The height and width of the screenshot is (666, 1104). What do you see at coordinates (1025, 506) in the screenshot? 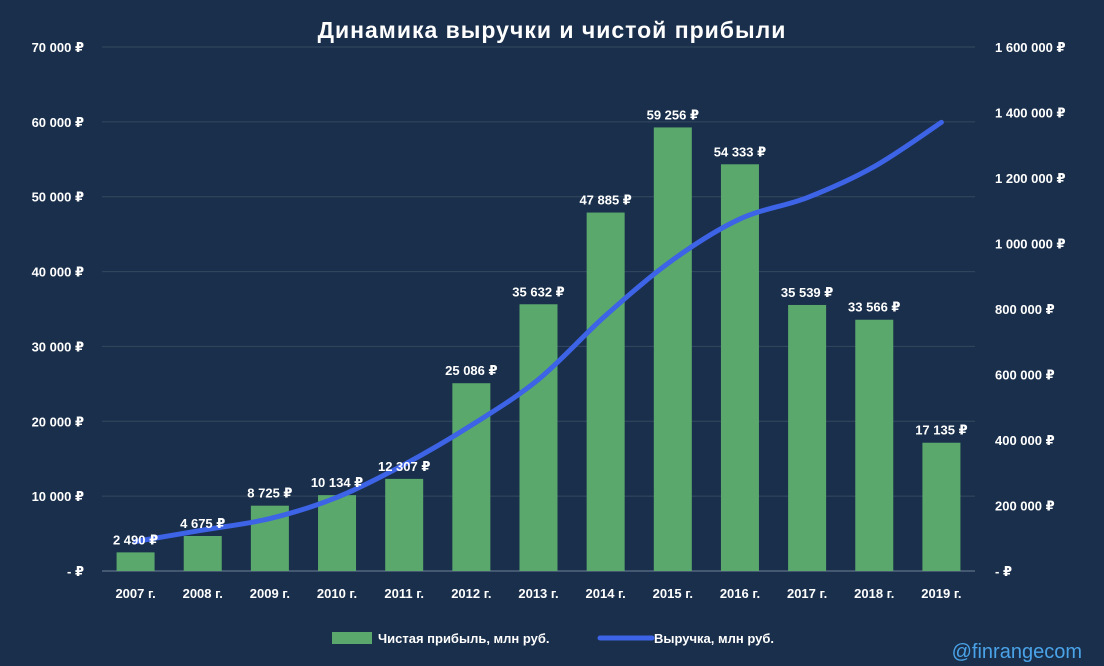
I see `right-tick-label: 200 000 ₽` at bounding box center [1025, 506].